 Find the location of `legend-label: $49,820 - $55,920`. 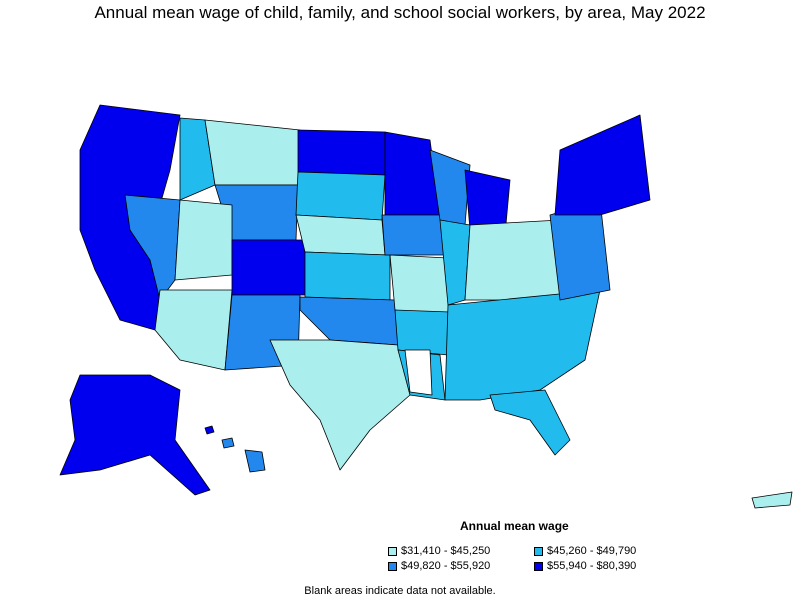

legend-label: $49,820 - $55,920 is located at coordinates (446, 566).